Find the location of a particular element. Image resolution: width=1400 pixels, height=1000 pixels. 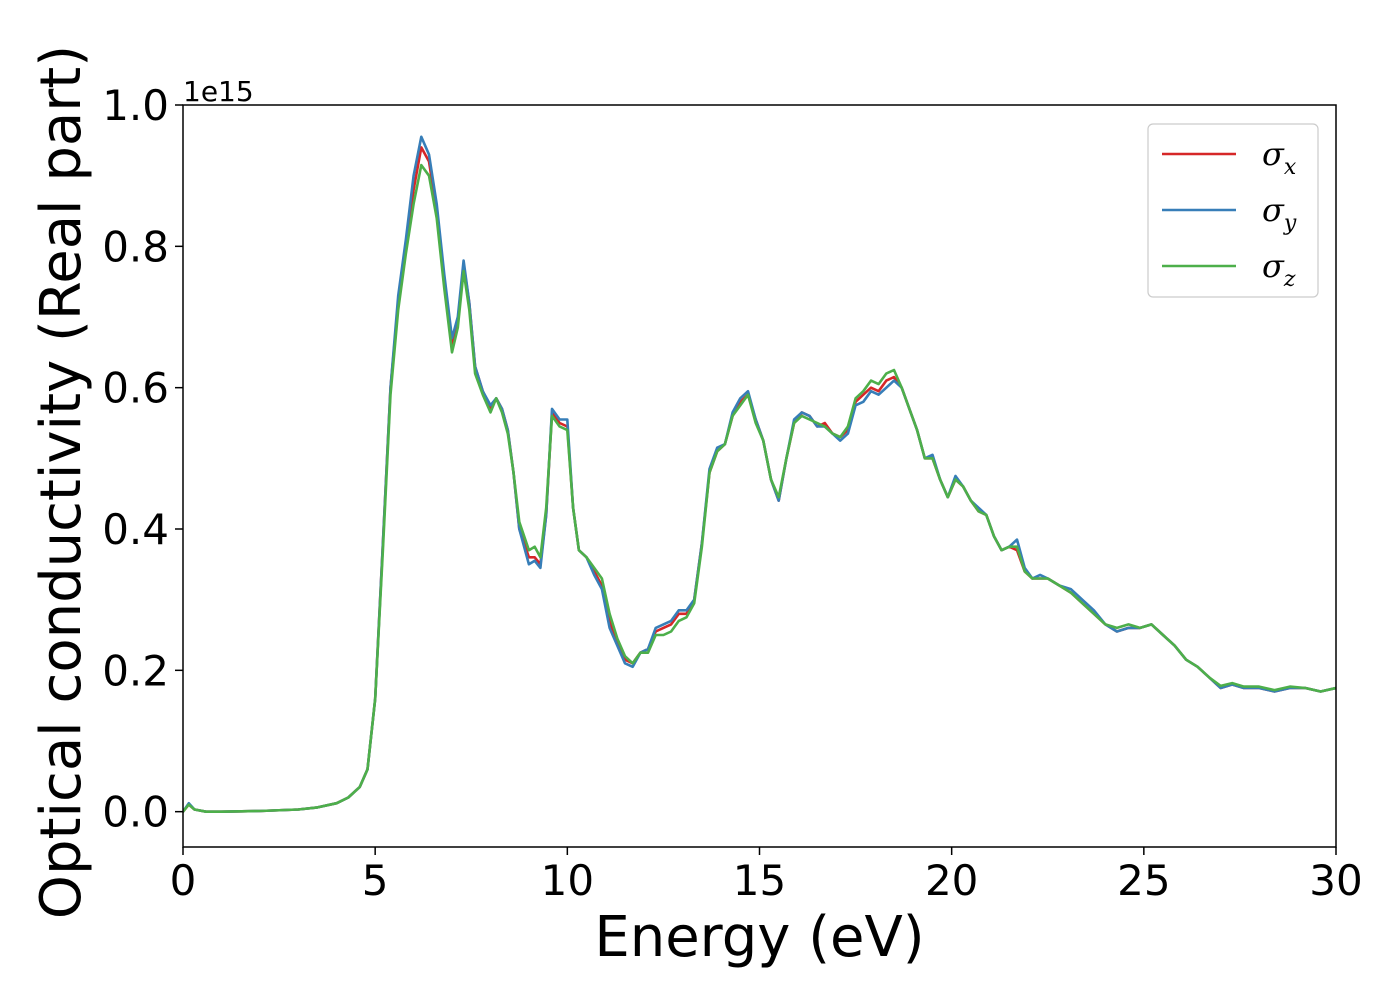

x-tick-label: 15 is located at coordinates (759, 880).